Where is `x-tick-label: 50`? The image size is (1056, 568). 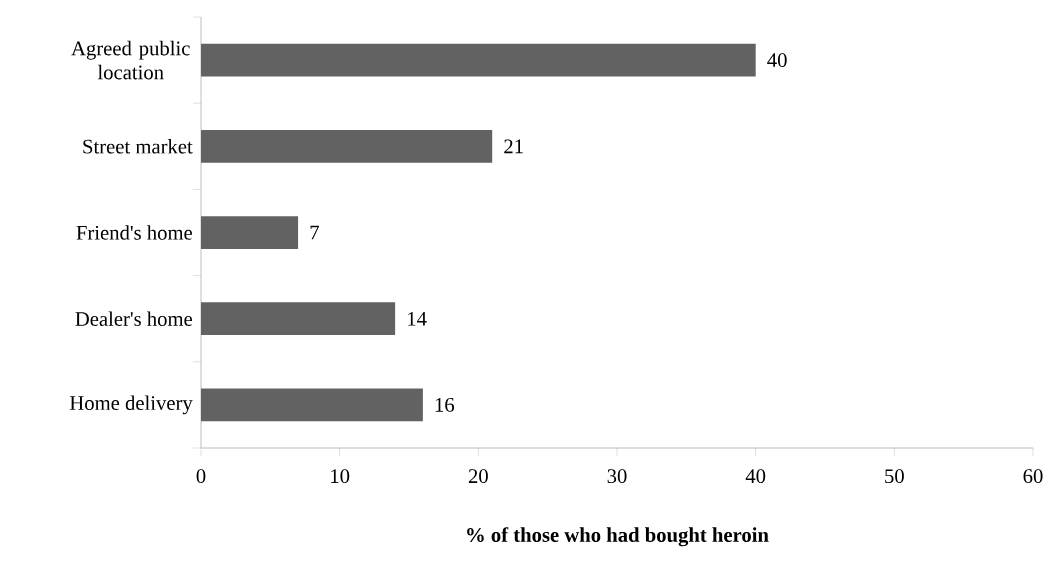 x-tick-label: 50 is located at coordinates (894, 476).